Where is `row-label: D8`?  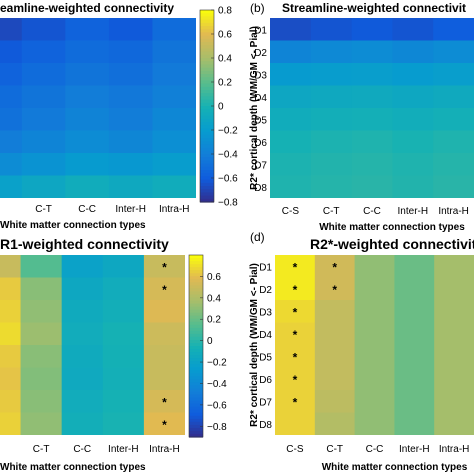
row-label: D8 is located at coordinates (265, 425).